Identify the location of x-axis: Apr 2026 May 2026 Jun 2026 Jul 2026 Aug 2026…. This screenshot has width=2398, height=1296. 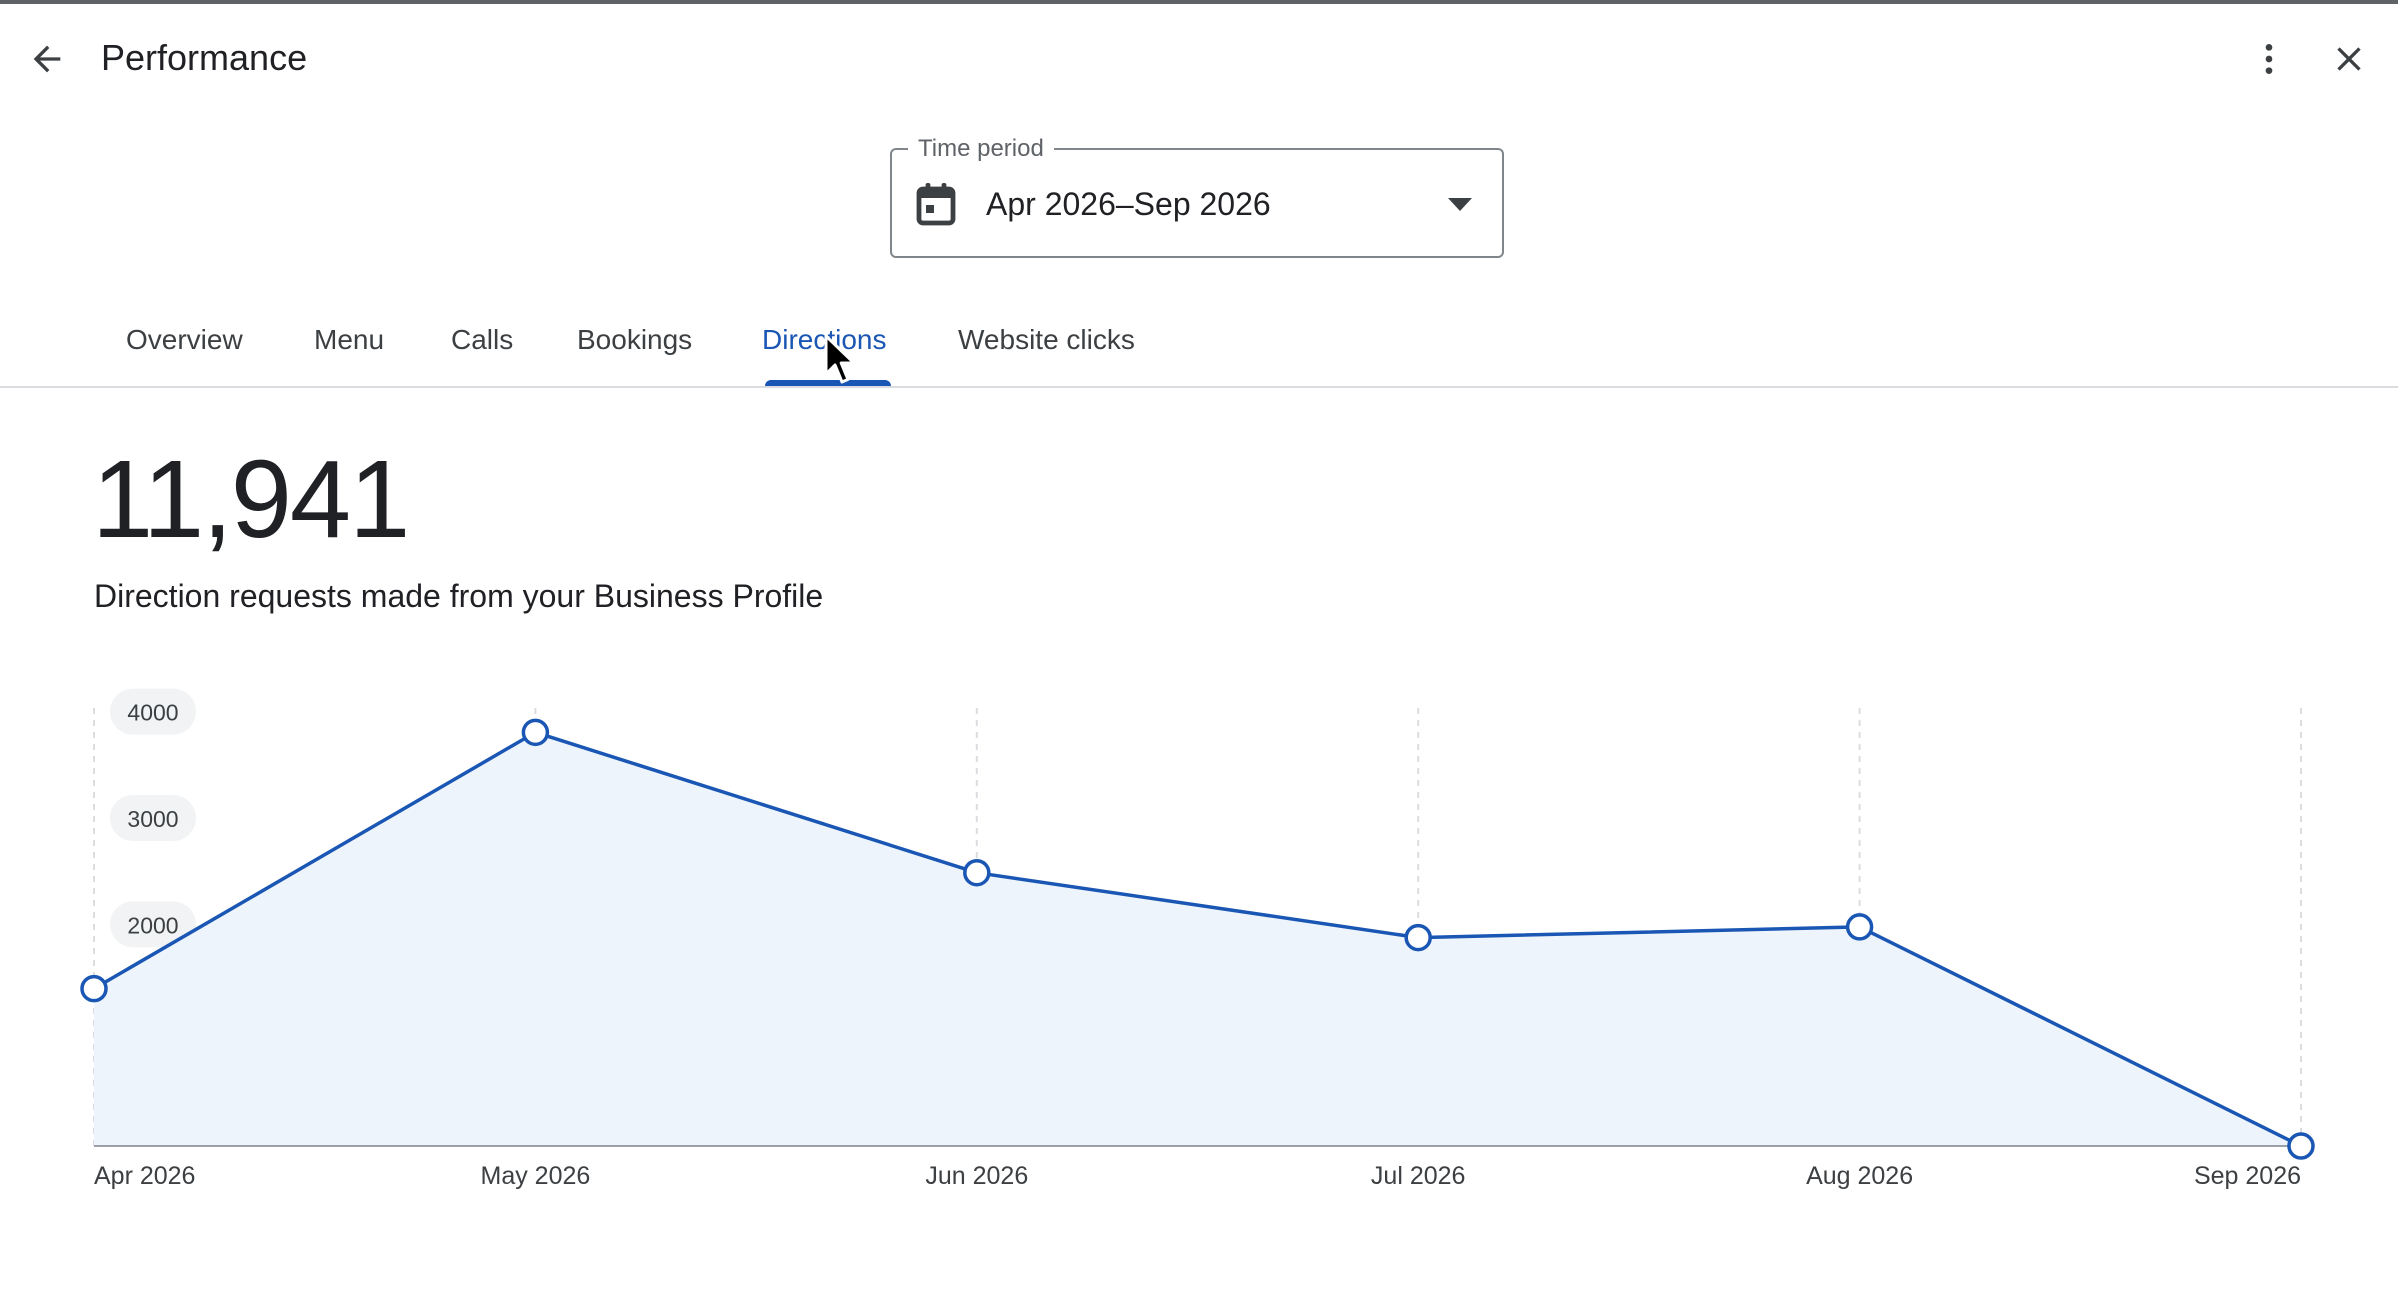
(1197, 1176).